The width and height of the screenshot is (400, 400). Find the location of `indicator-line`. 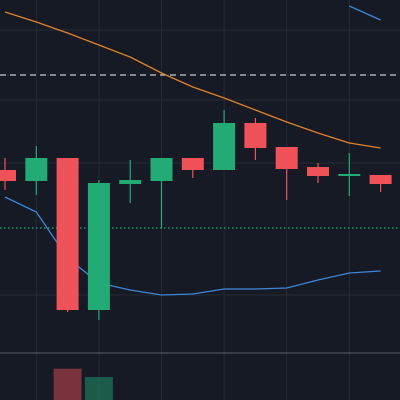

indicator-line is located at coordinates (365, 13).